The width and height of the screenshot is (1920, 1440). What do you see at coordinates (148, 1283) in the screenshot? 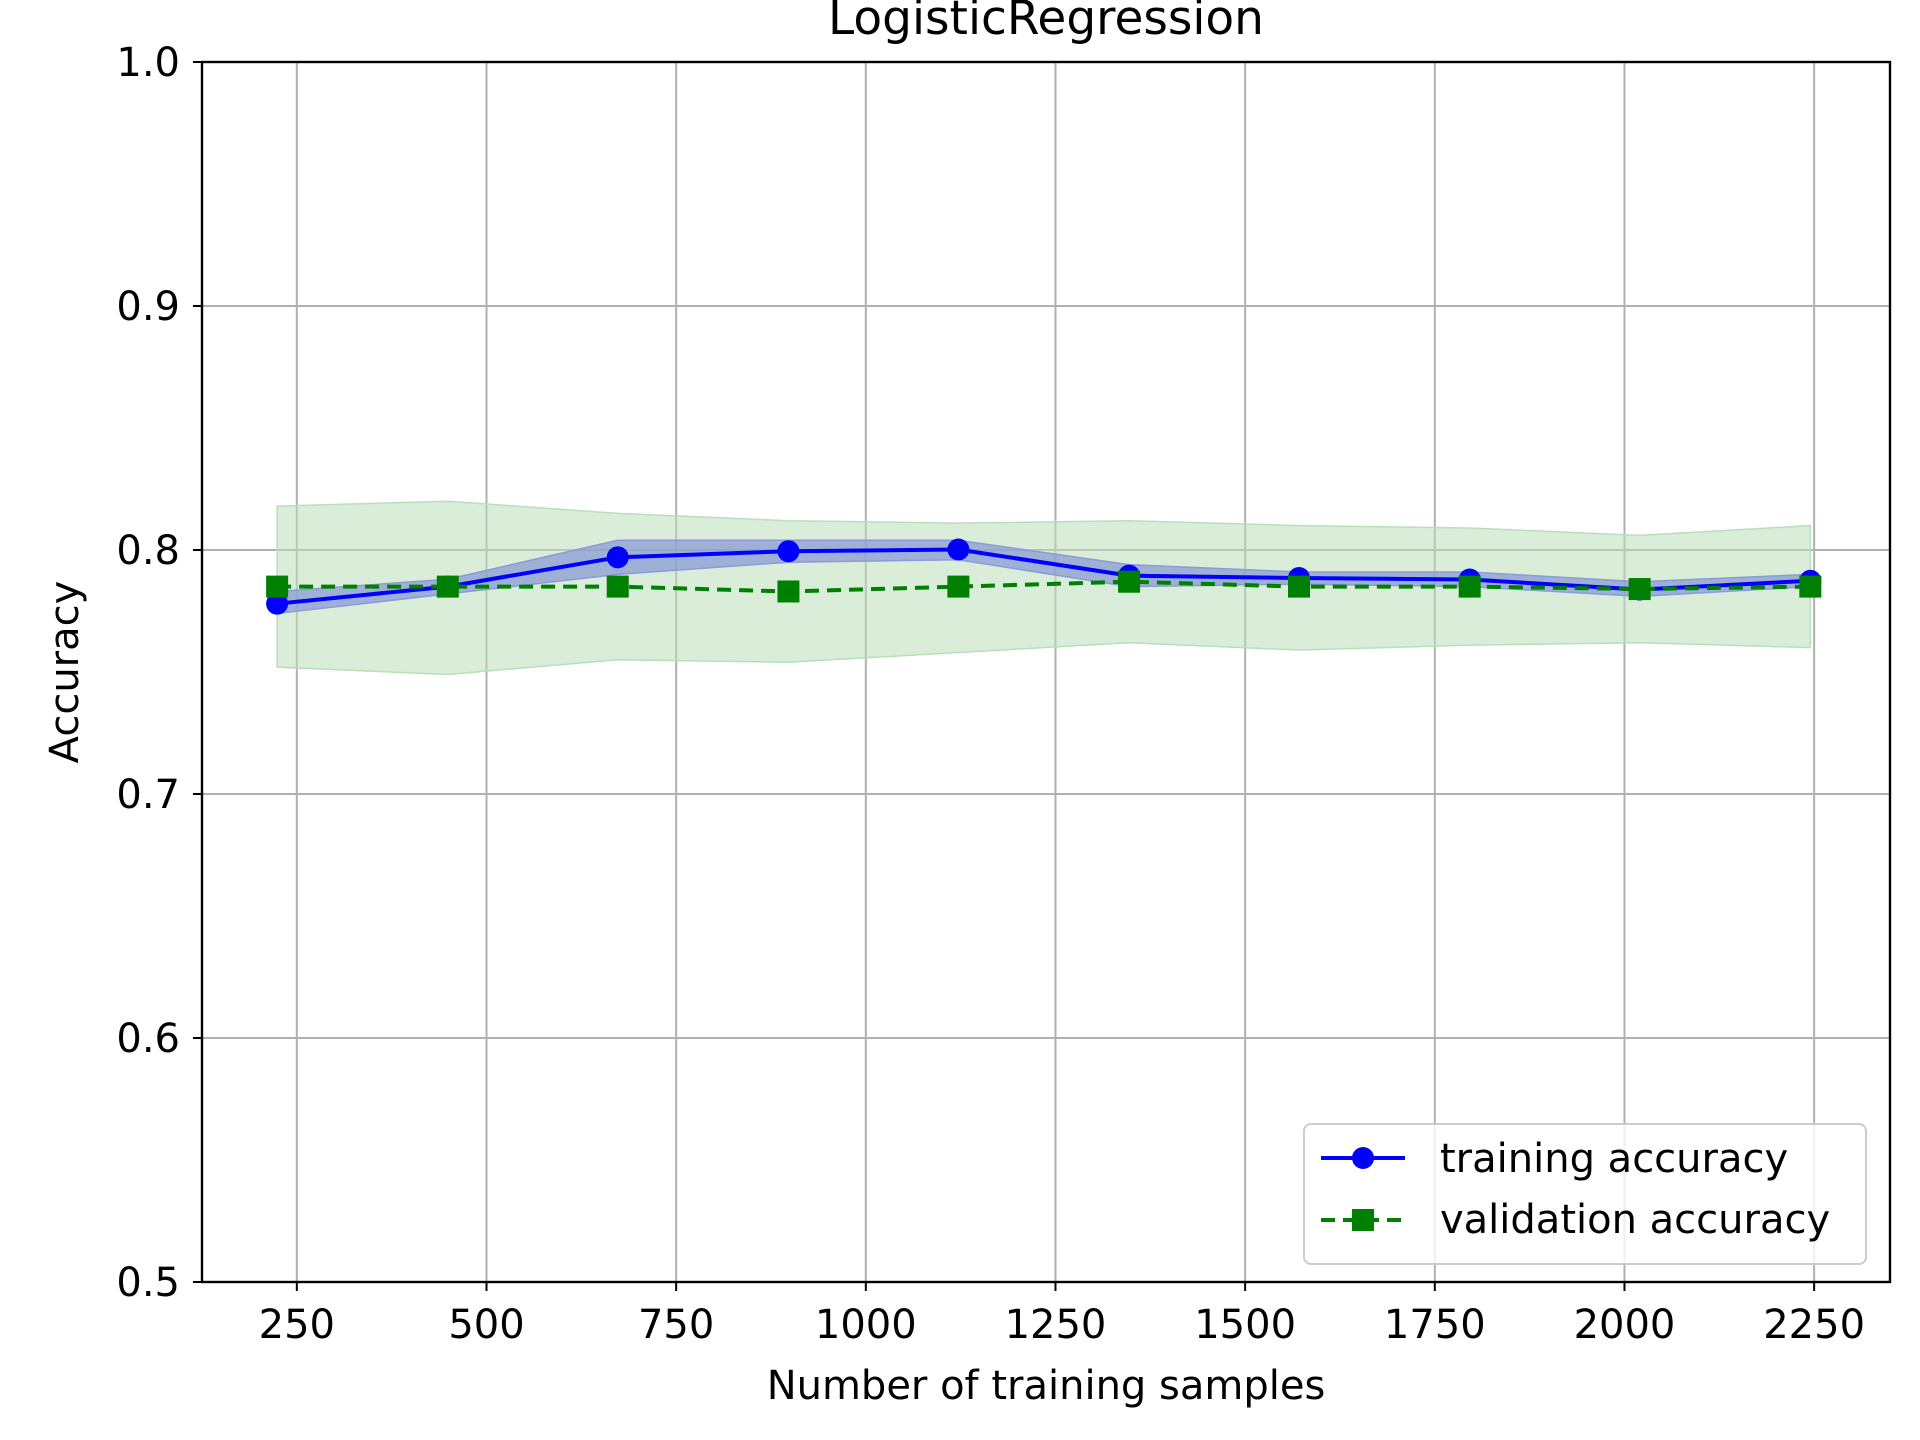
I see `y-tick-label: 0.5` at bounding box center [148, 1283].